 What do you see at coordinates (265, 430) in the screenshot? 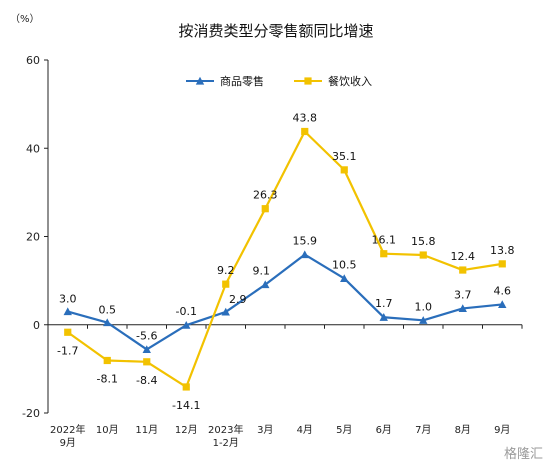
I see `x-tick-label: 3月` at bounding box center [265, 430].